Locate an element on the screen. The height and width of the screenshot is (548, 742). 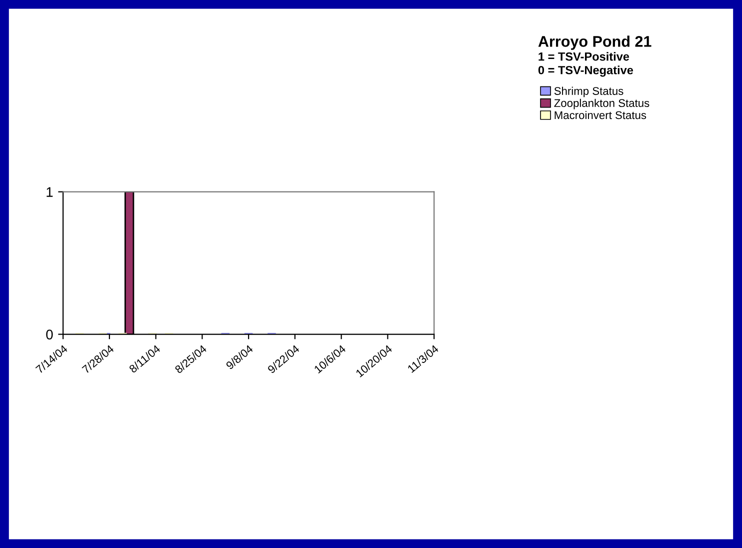
legend-label: Zooplankton Status is located at coordinates (602, 104).